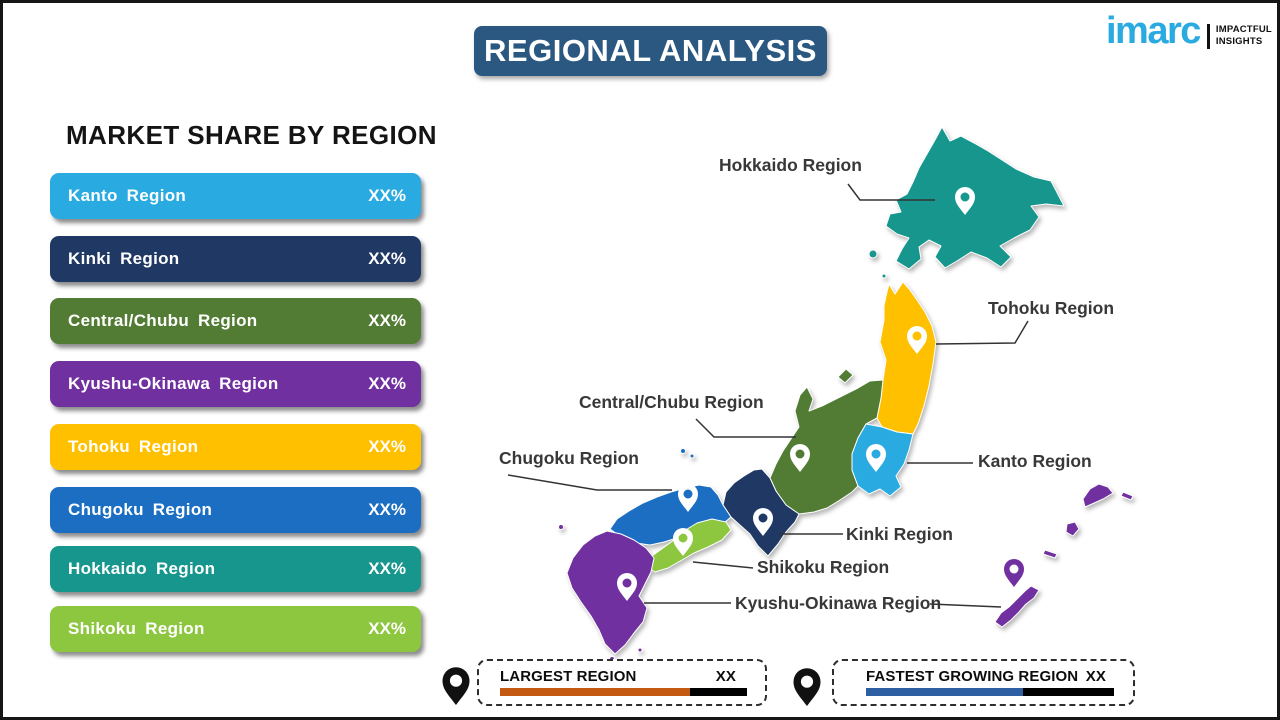  I want to click on share-bar-chugoku: Chugoku Region XX%, so click(235, 510).